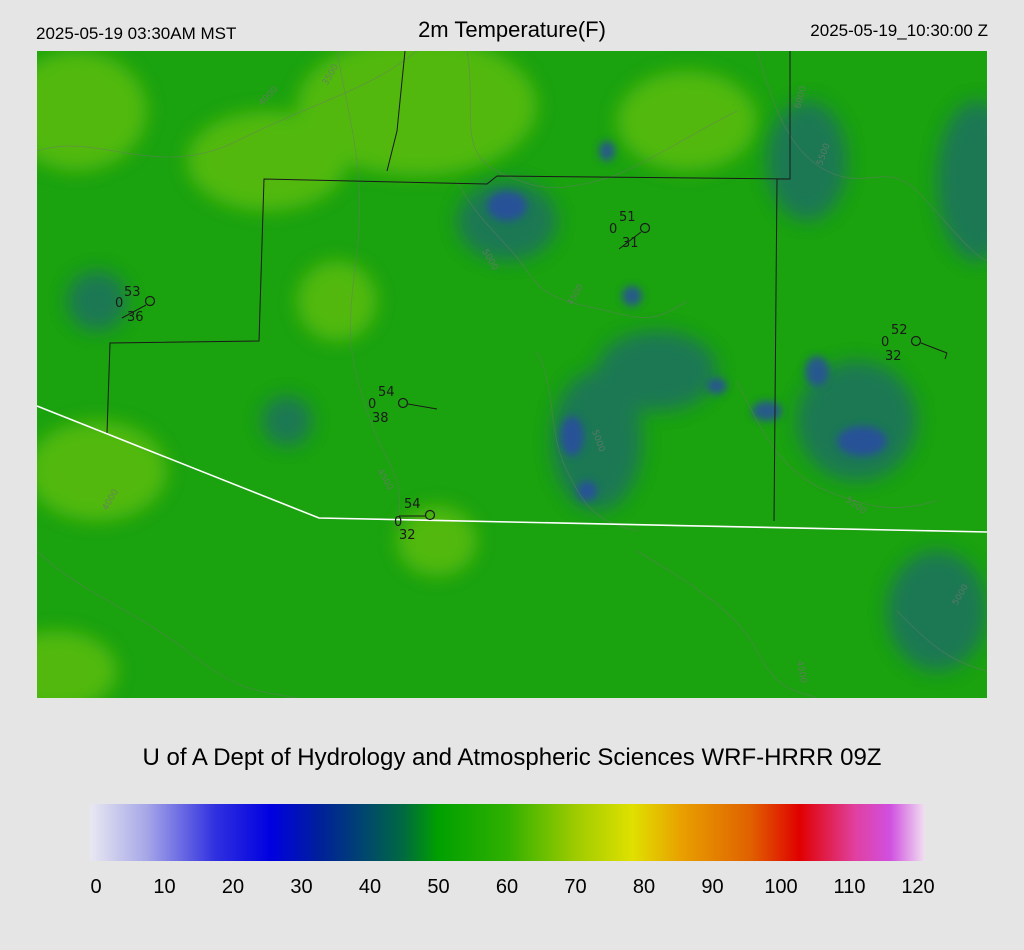 The image size is (1024, 950). I want to click on station-plot: 53 0 36, so click(135, 305).